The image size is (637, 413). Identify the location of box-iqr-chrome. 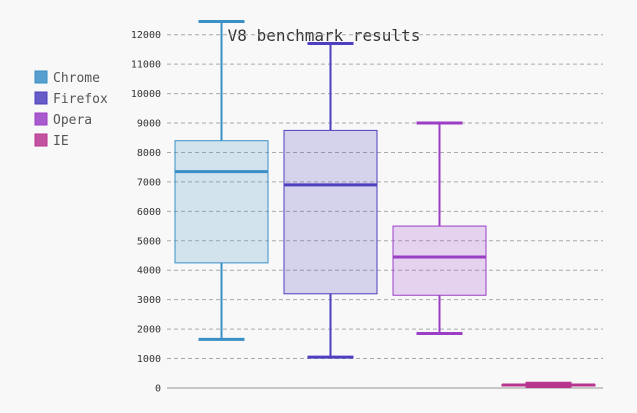
(221, 202).